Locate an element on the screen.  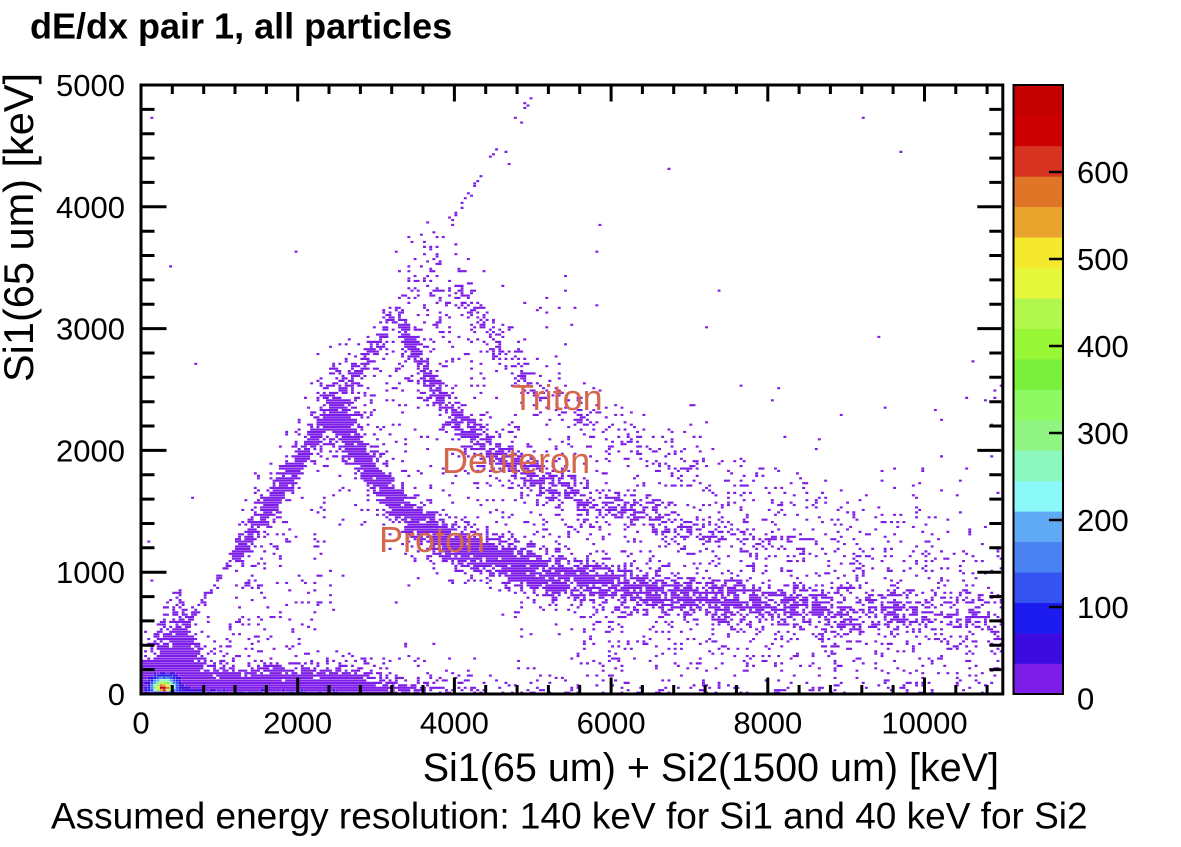
svg-text: 6000 is located at coordinates (611, 723).